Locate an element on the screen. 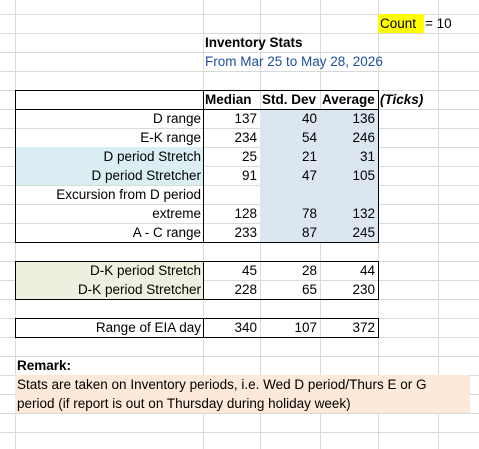 This screenshot has height=449, width=479. cell-value: 228 is located at coordinates (245, 289).